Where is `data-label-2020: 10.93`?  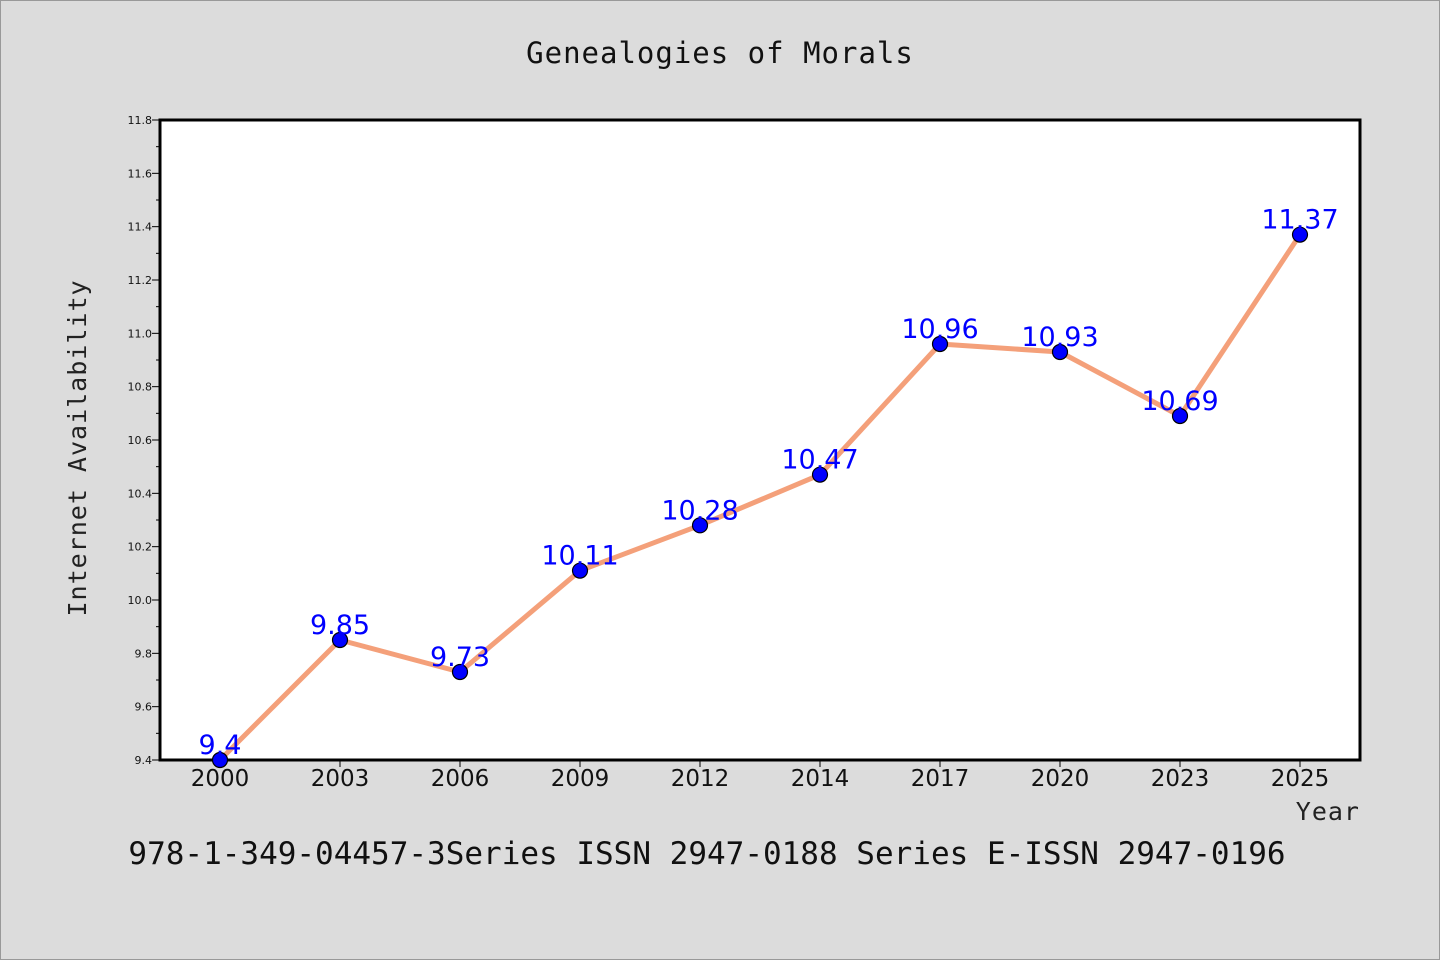
data-label-2020: 10.93 is located at coordinates (1059, 337).